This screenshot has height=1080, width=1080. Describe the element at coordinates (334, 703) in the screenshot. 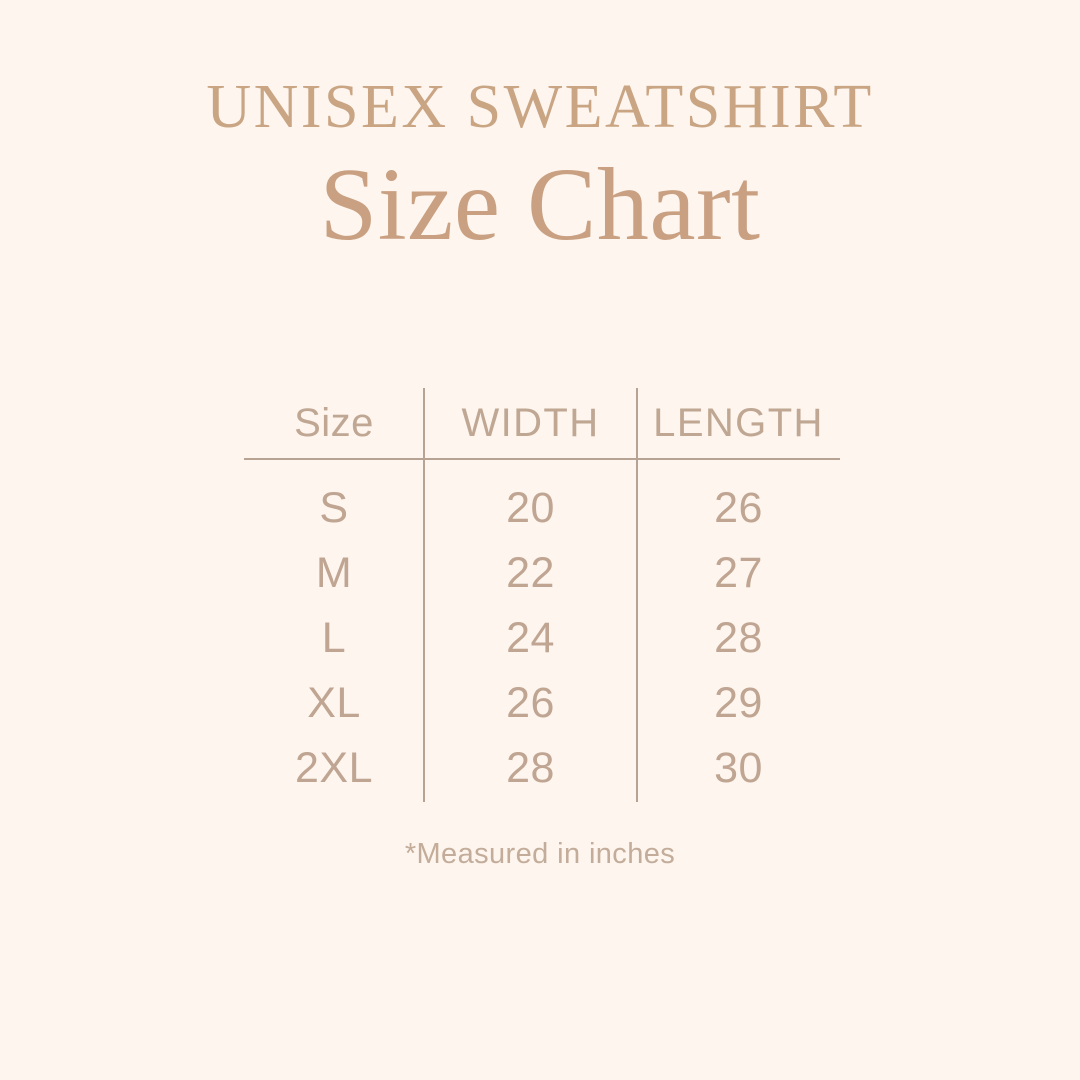

I see `cell-size: XL` at that location.